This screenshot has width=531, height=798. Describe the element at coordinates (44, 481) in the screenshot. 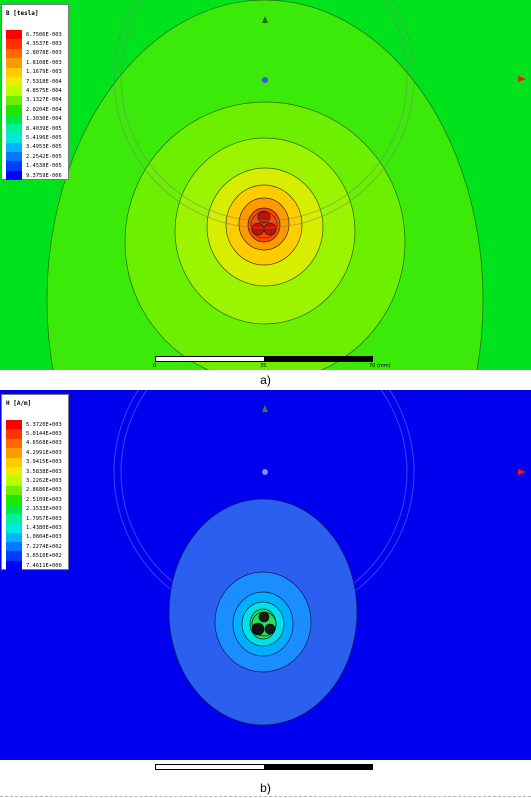

I see `legend-value: 3.2262E+003` at that location.